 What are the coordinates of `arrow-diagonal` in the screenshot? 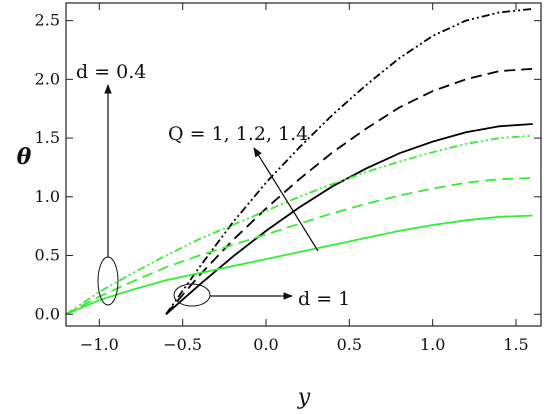 It's located at (286, 199).